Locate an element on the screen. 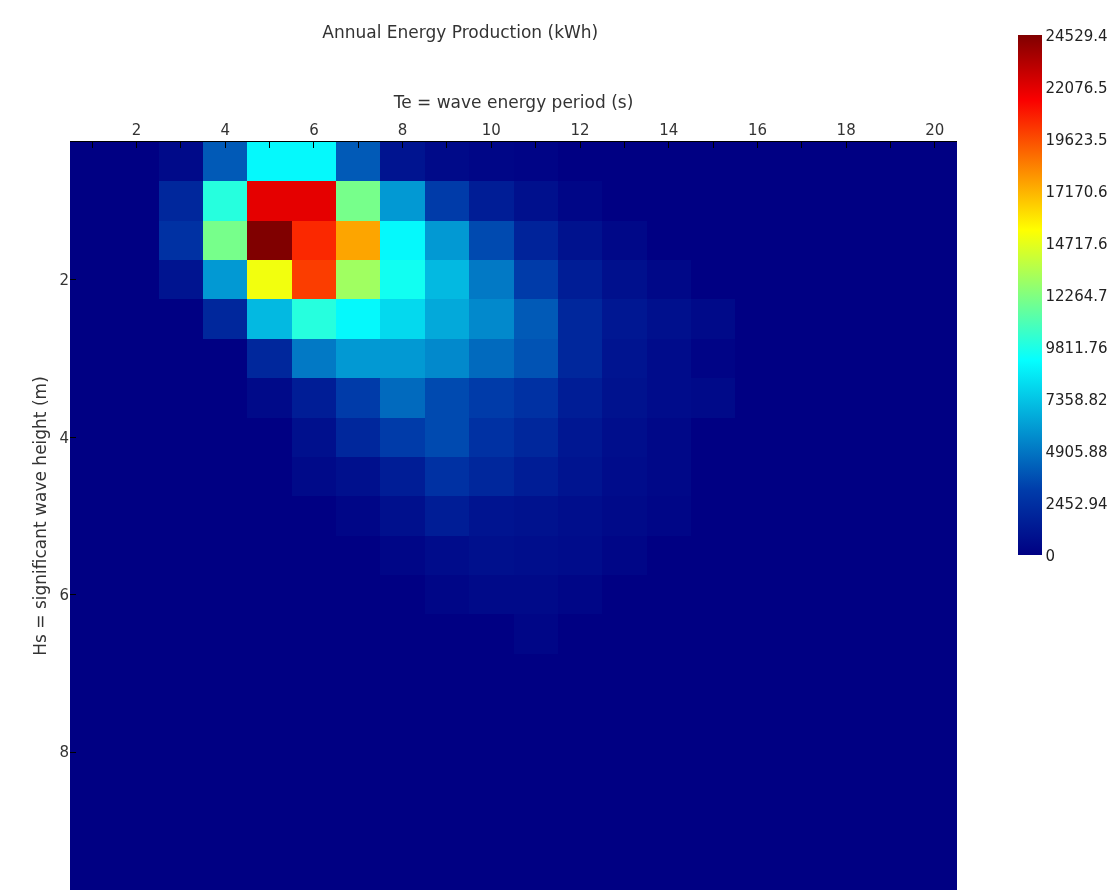 The width and height of the screenshot is (1114, 890). x-tick-label: 6 is located at coordinates (314, 130).